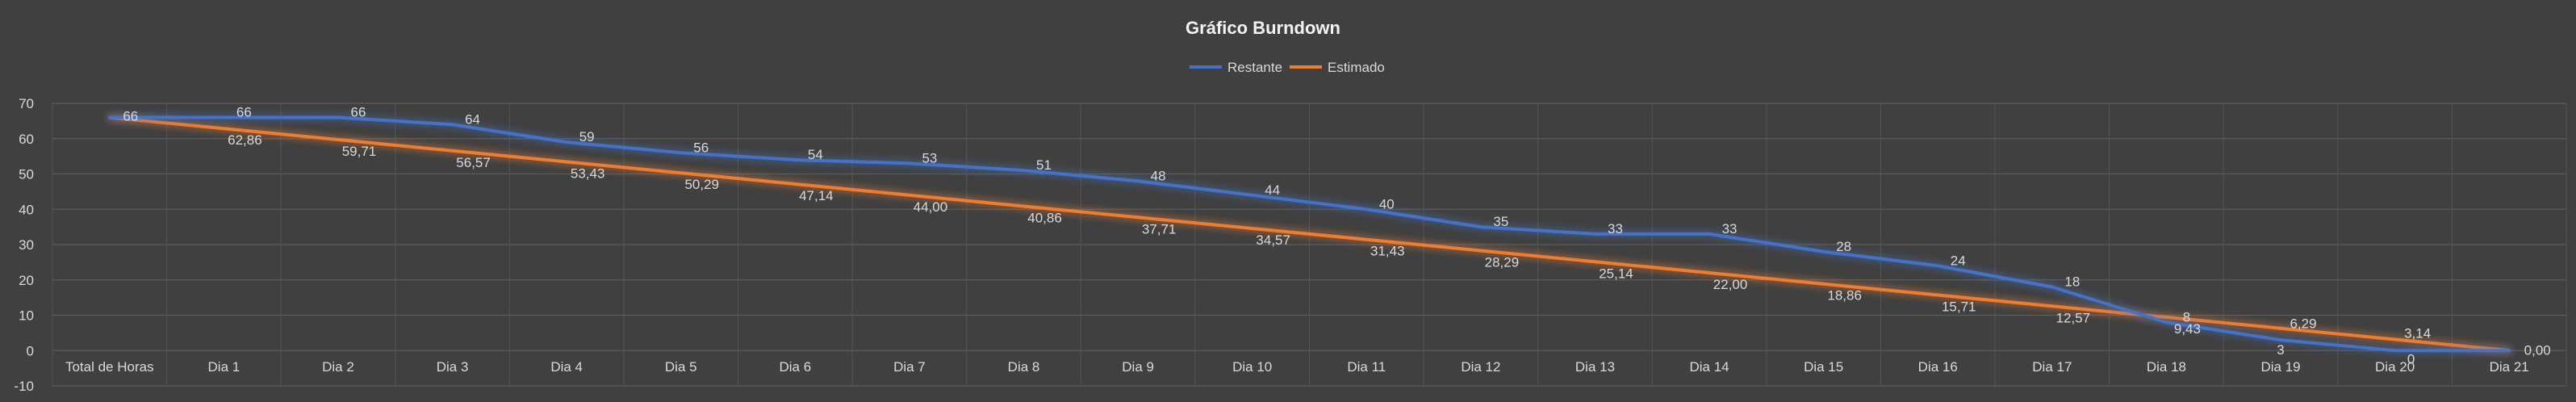 This screenshot has height=402, width=2576. I want to click on data-label-estimado: 15,71, so click(1959, 307).